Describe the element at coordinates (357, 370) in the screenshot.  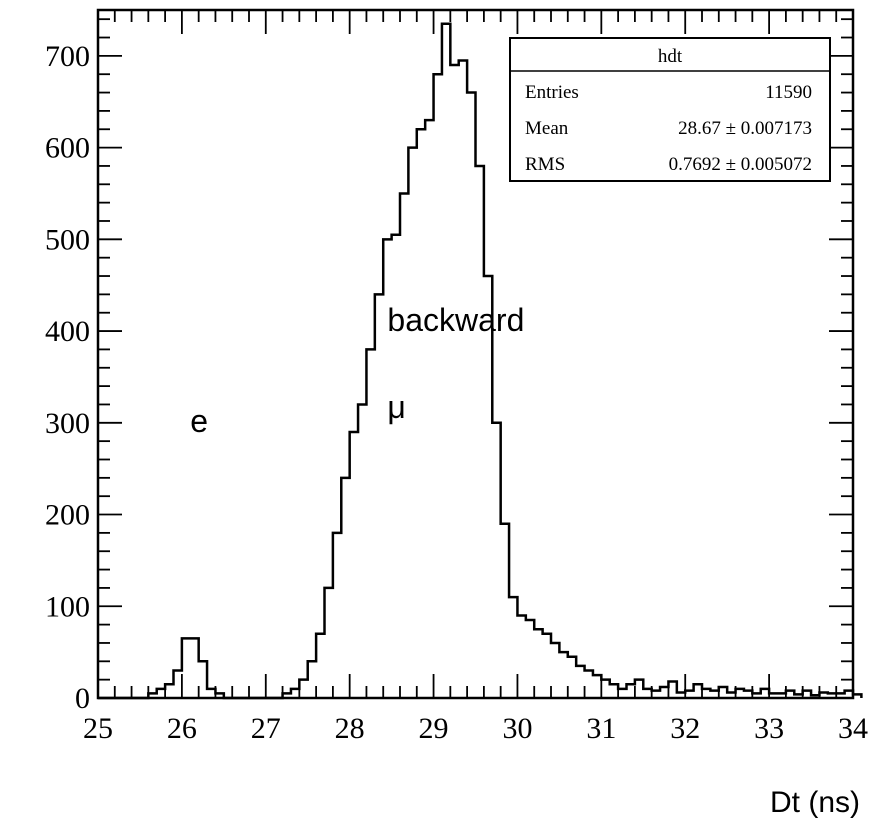
I see `annotations: e backward μ` at that location.